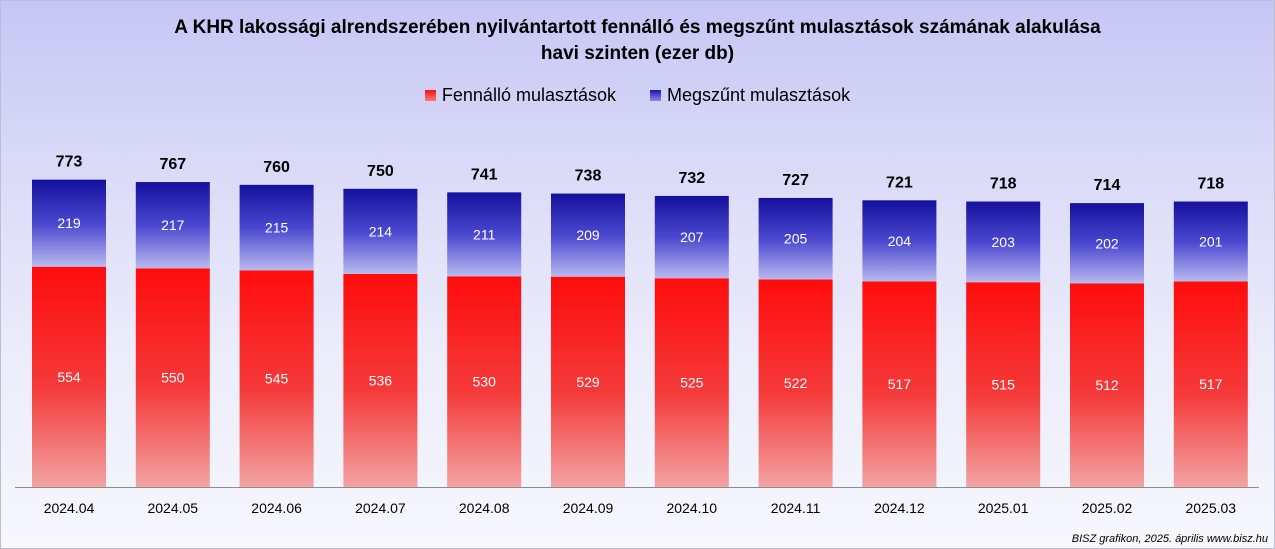 The image size is (1275, 549). I want to click on bar-megszunt-2024.11, so click(795, 238).